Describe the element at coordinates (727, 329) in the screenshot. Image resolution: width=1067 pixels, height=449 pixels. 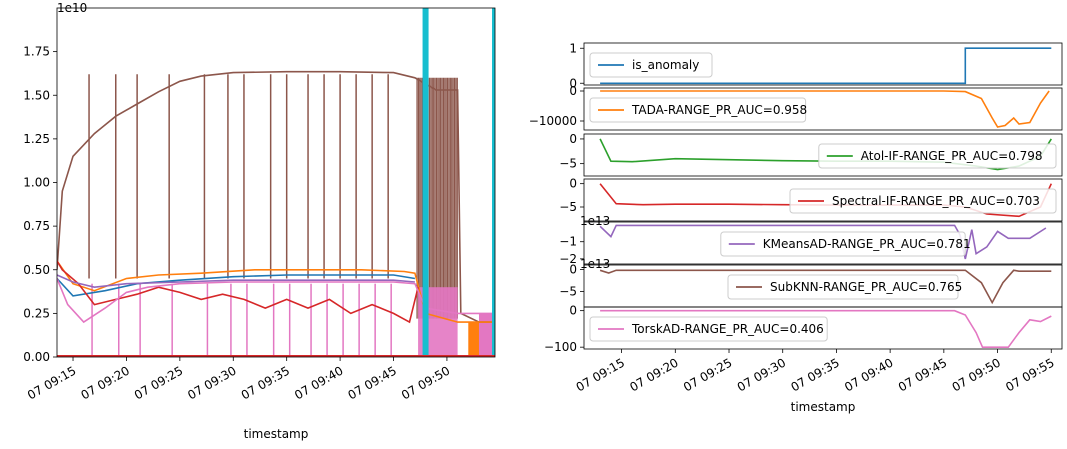
I see `legend-label: TorskAD-RANGE_PR_AUC=0.406` at that location.